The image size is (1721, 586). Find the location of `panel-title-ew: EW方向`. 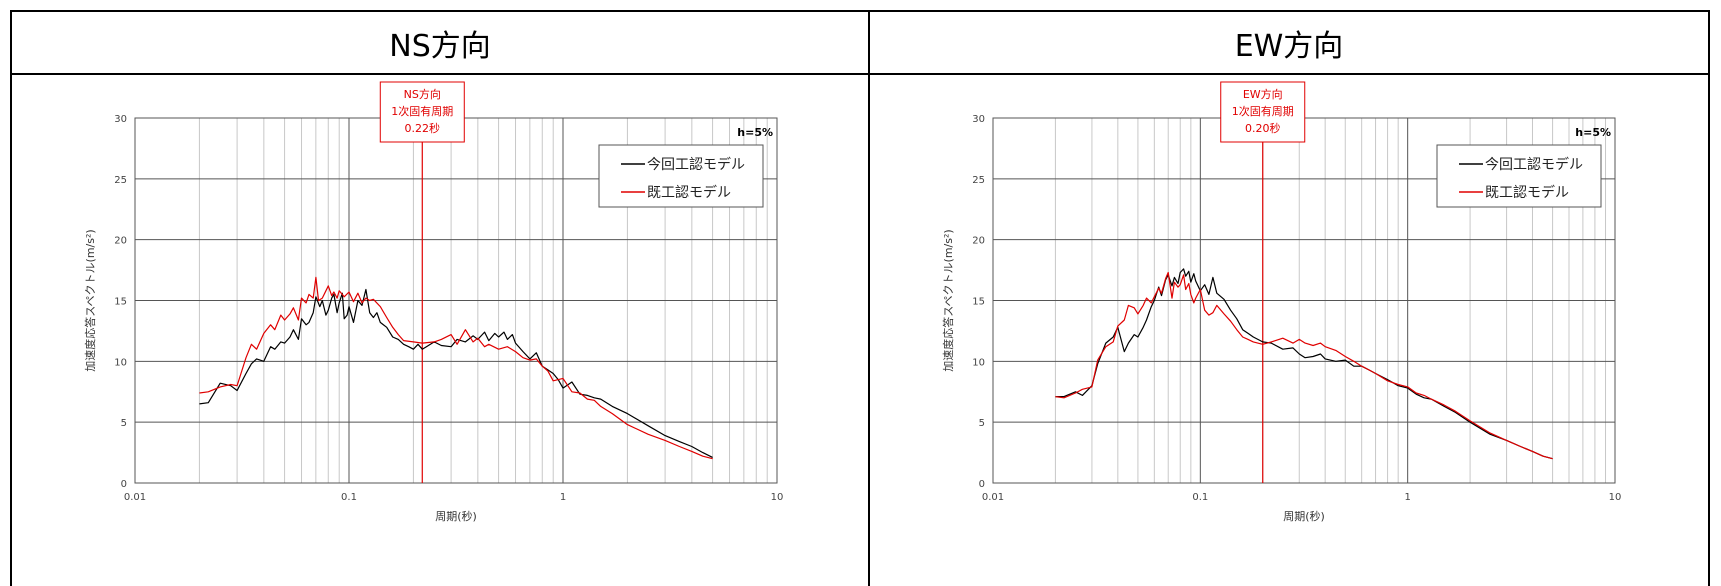

panel-title-ew: EW方向 is located at coordinates (1289, 46).